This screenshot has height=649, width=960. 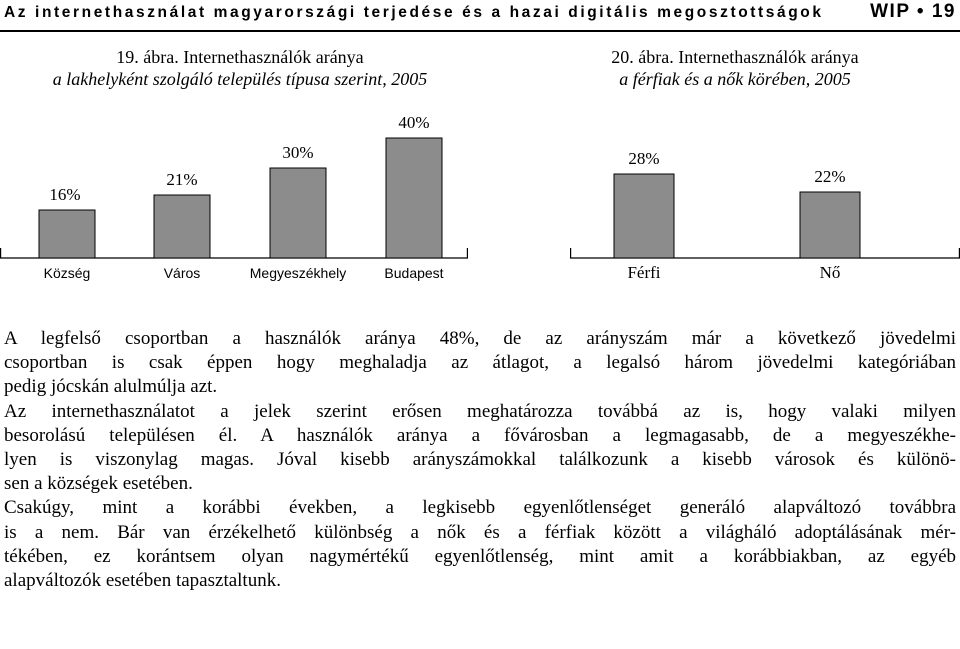 What do you see at coordinates (298, 273) in the screenshot?
I see `chart1-category-label: Megyeszékhely` at bounding box center [298, 273].